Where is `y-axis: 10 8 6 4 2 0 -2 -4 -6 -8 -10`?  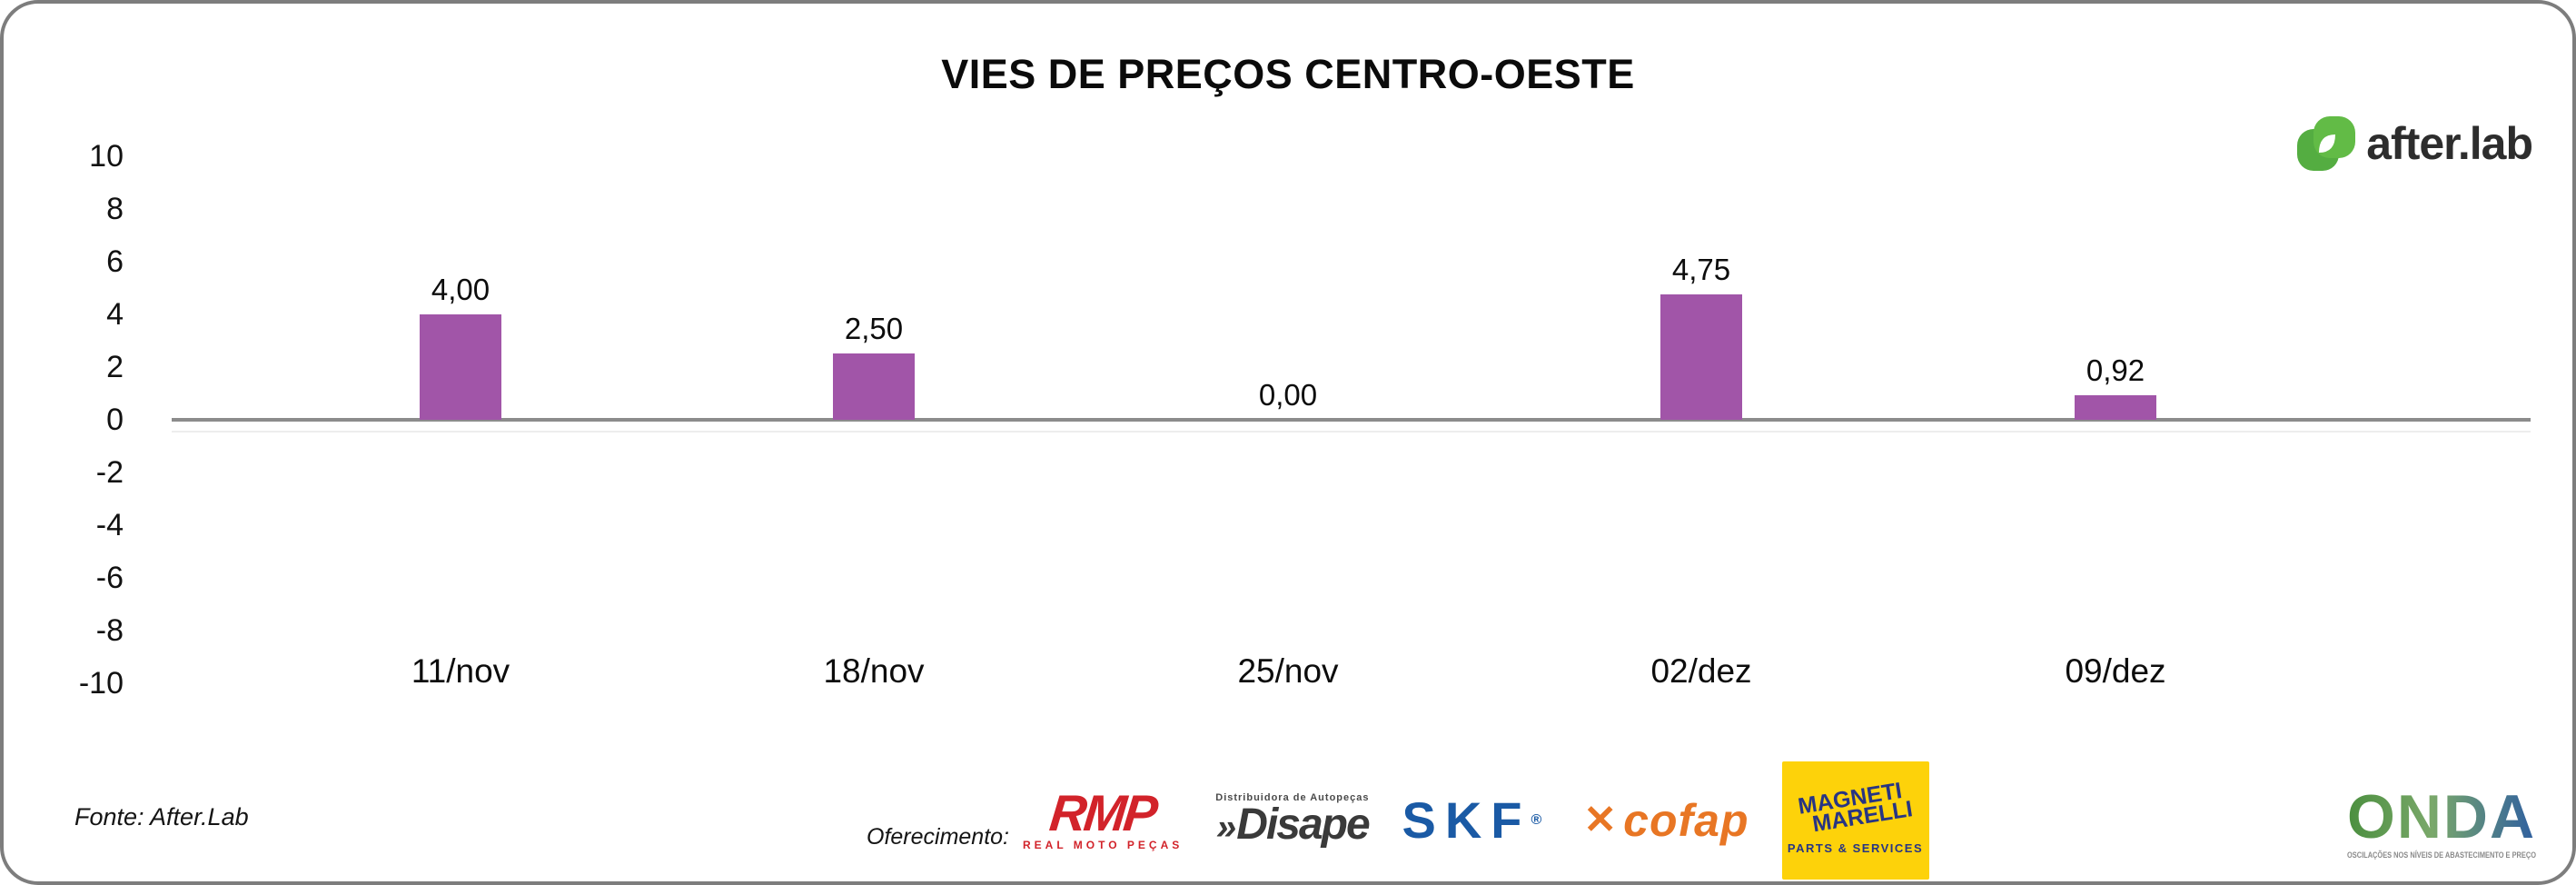
y-axis: 10 8 6 4 2 0 -2 -4 -6 -8 -10 is located at coordinates (82, 442).